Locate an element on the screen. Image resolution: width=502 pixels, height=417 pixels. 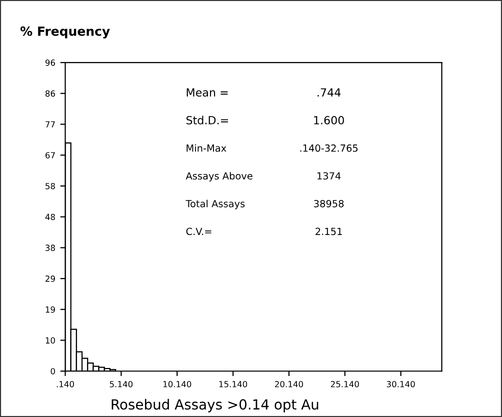
annotation: Total Assays is located at coordinates (215, 205).